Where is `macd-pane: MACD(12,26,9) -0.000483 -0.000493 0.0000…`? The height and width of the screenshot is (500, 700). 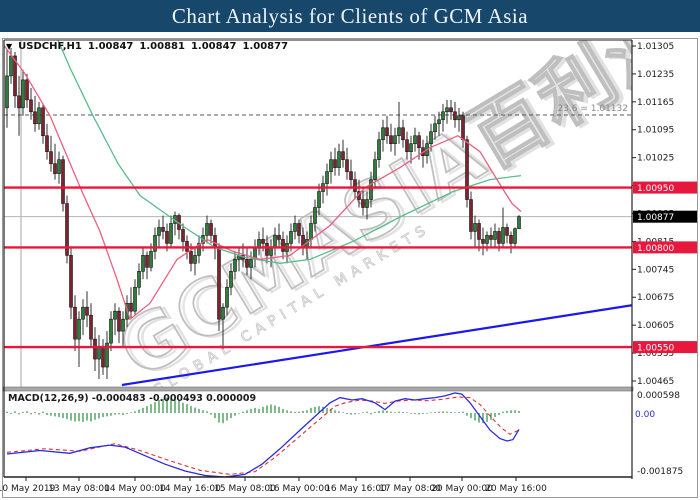
macd-pane: MACD(12,26,9) -0.000483 -0.000493 0.0000… is located at coordinates (263, 434).